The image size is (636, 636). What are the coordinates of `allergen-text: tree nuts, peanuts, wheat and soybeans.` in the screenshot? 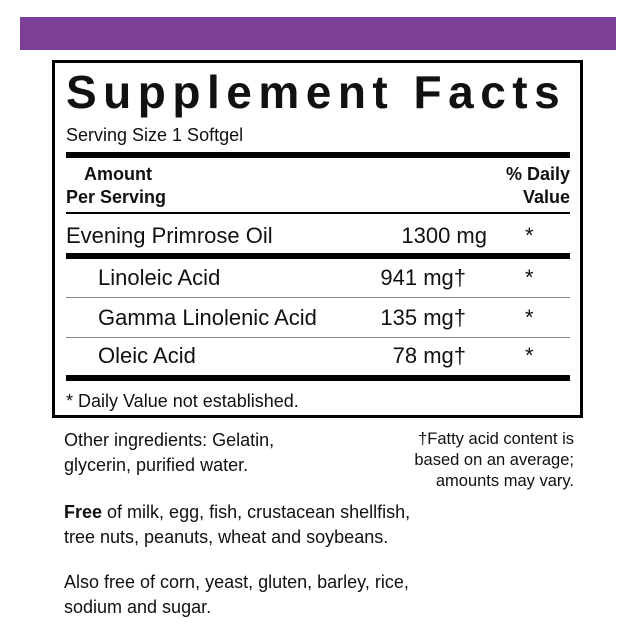 It's located at (226, 537).